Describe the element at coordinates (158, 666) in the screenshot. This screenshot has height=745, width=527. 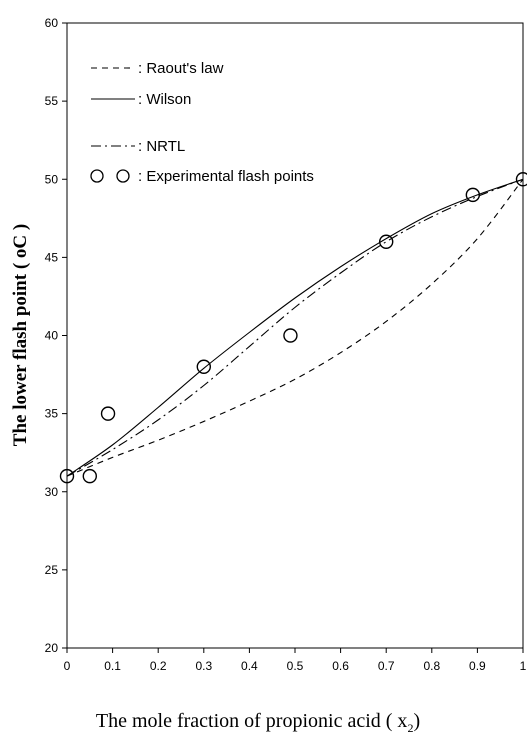
I see `x-tick-label: 0.2` at that location.